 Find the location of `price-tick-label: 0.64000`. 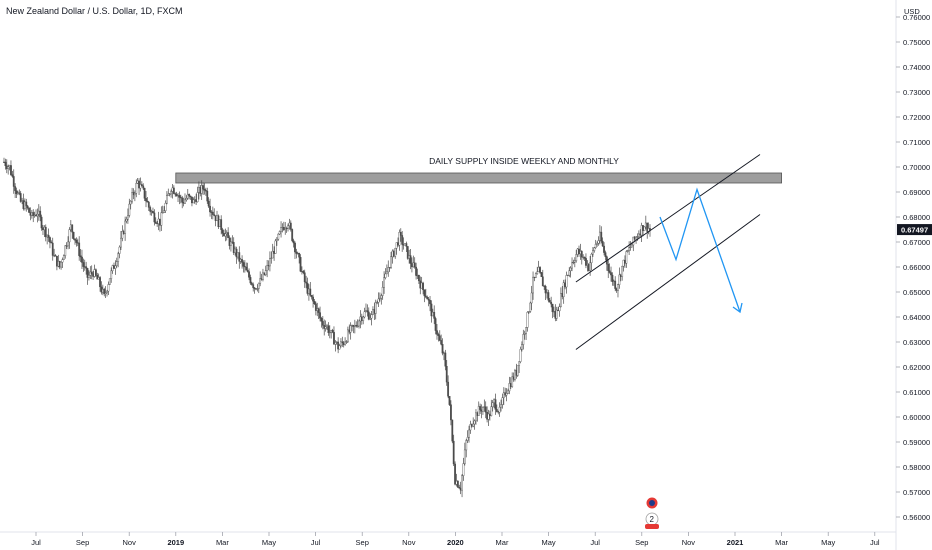

price-tick-label: 0.64000 is located at coordinates (916, 317).